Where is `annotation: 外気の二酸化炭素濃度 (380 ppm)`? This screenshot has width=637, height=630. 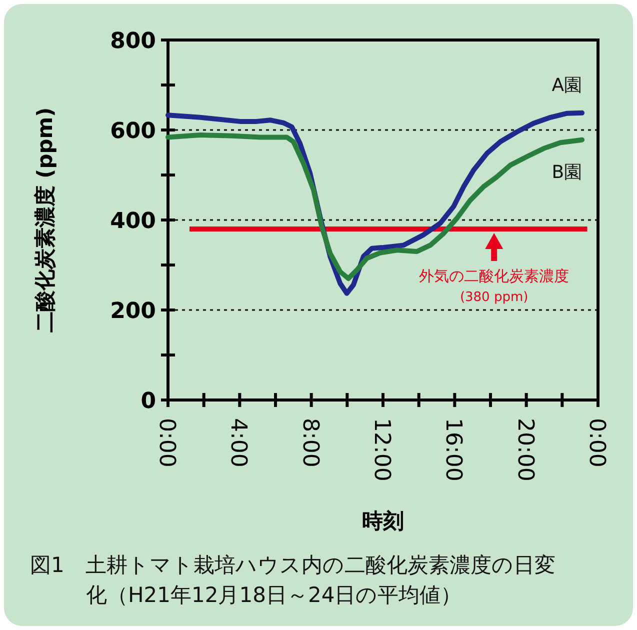
annotation: 外気の二酸化炭素濃度 (380 ppm) is located at coordinates (494, 286).